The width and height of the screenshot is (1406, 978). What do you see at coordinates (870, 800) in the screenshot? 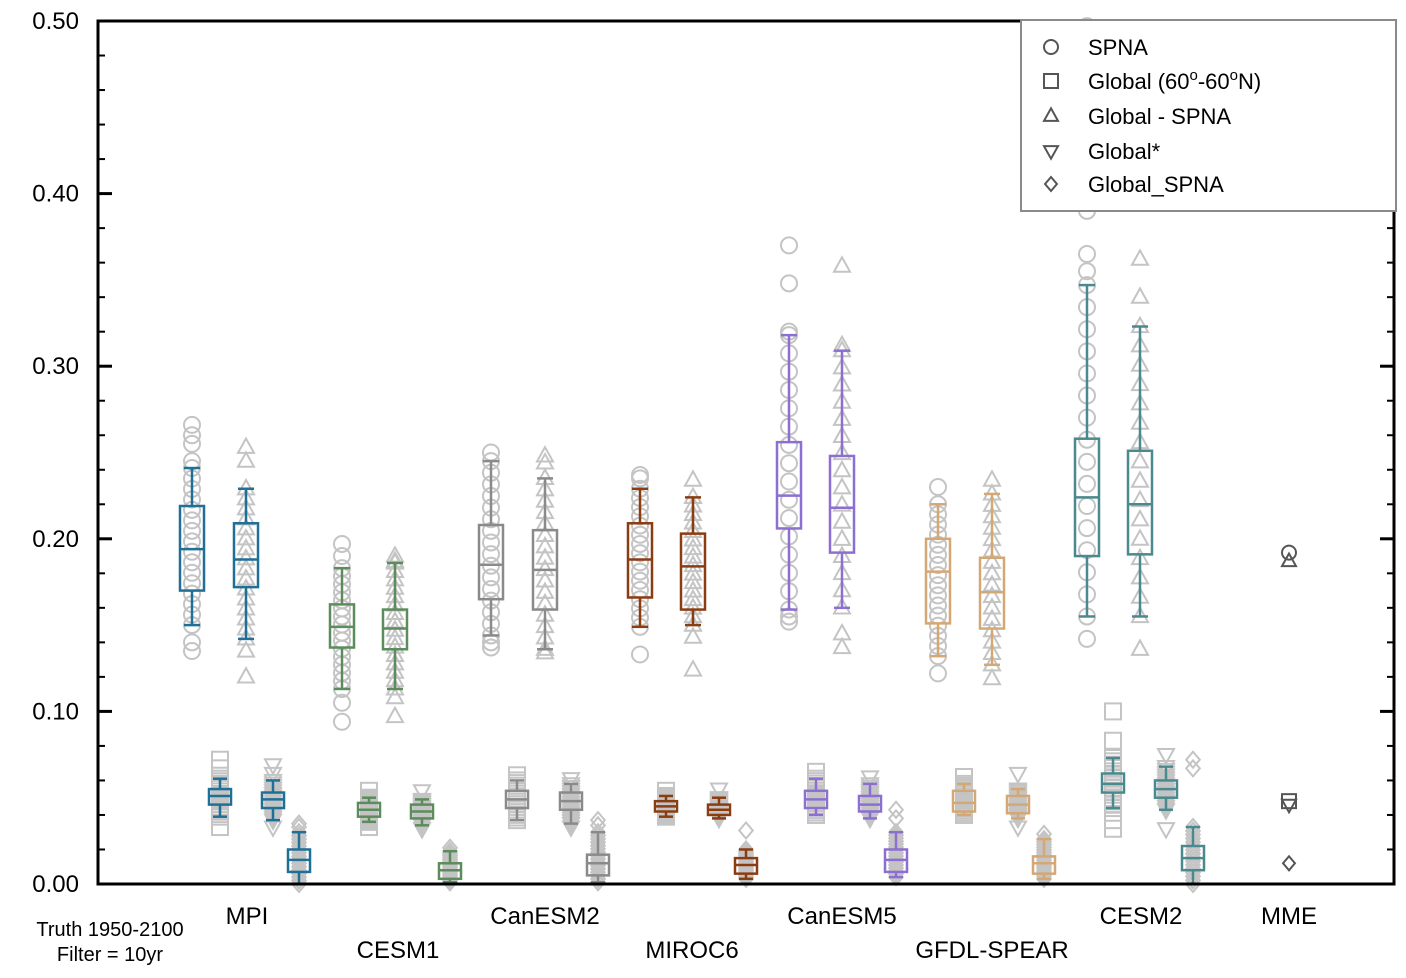
I see `box-canesm5-global` at bounding box center [870, 800].